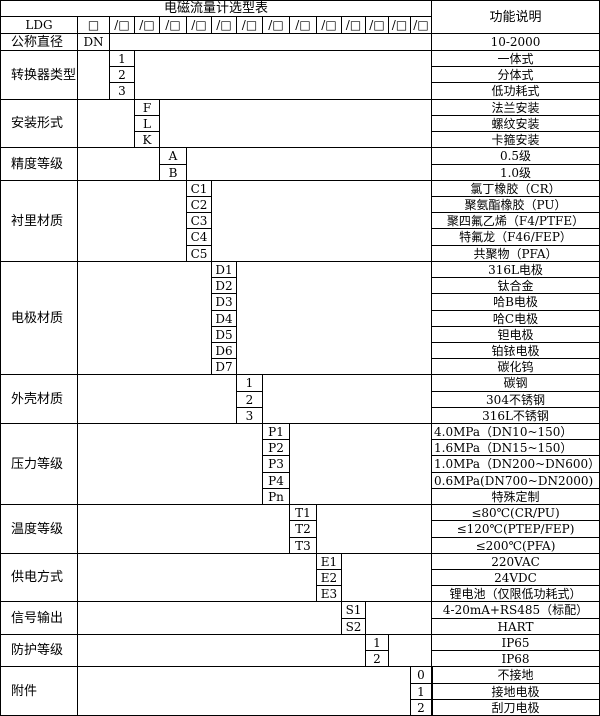 The image size is (600, 716). I want to click on function-cell: 分体式, so click(515, 74).